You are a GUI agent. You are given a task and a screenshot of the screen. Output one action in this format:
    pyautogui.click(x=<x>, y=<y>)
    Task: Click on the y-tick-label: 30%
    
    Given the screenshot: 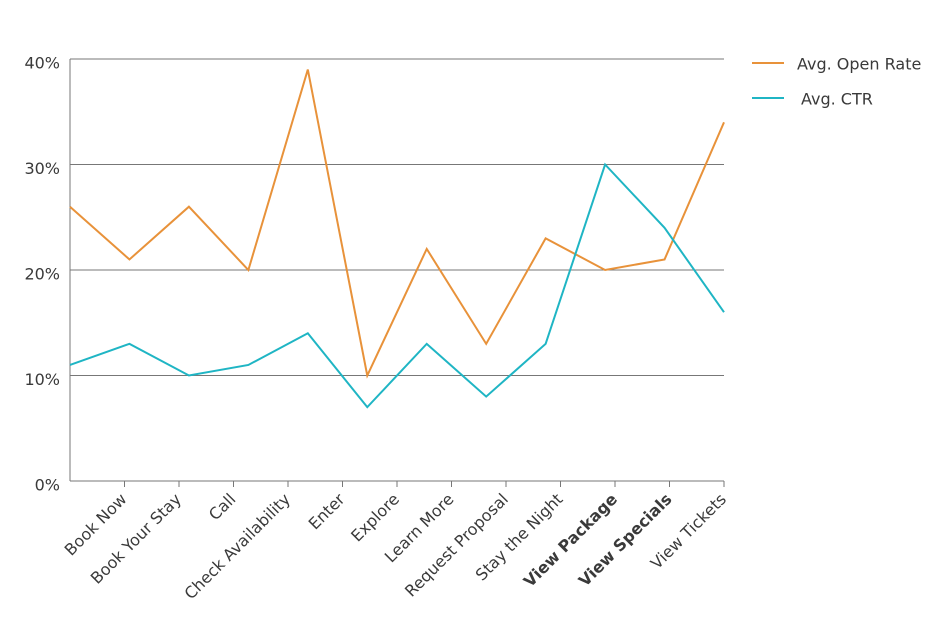 What is the action you would take?
    pyautogui.click(x=42, y=168)
    